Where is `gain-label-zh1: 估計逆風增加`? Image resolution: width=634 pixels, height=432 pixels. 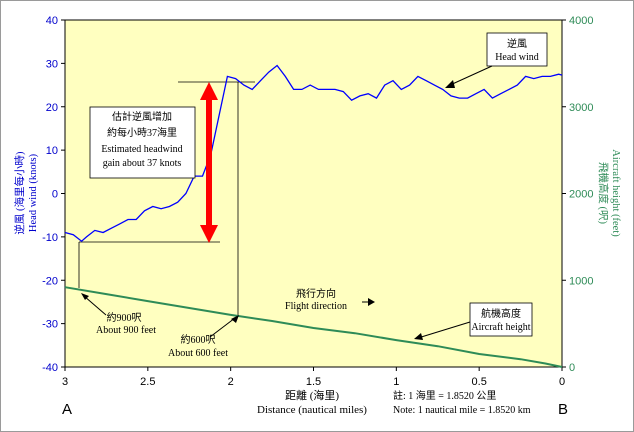
gain-label-zh1: 估計逆風增加 is located at coordinates (142, 116).